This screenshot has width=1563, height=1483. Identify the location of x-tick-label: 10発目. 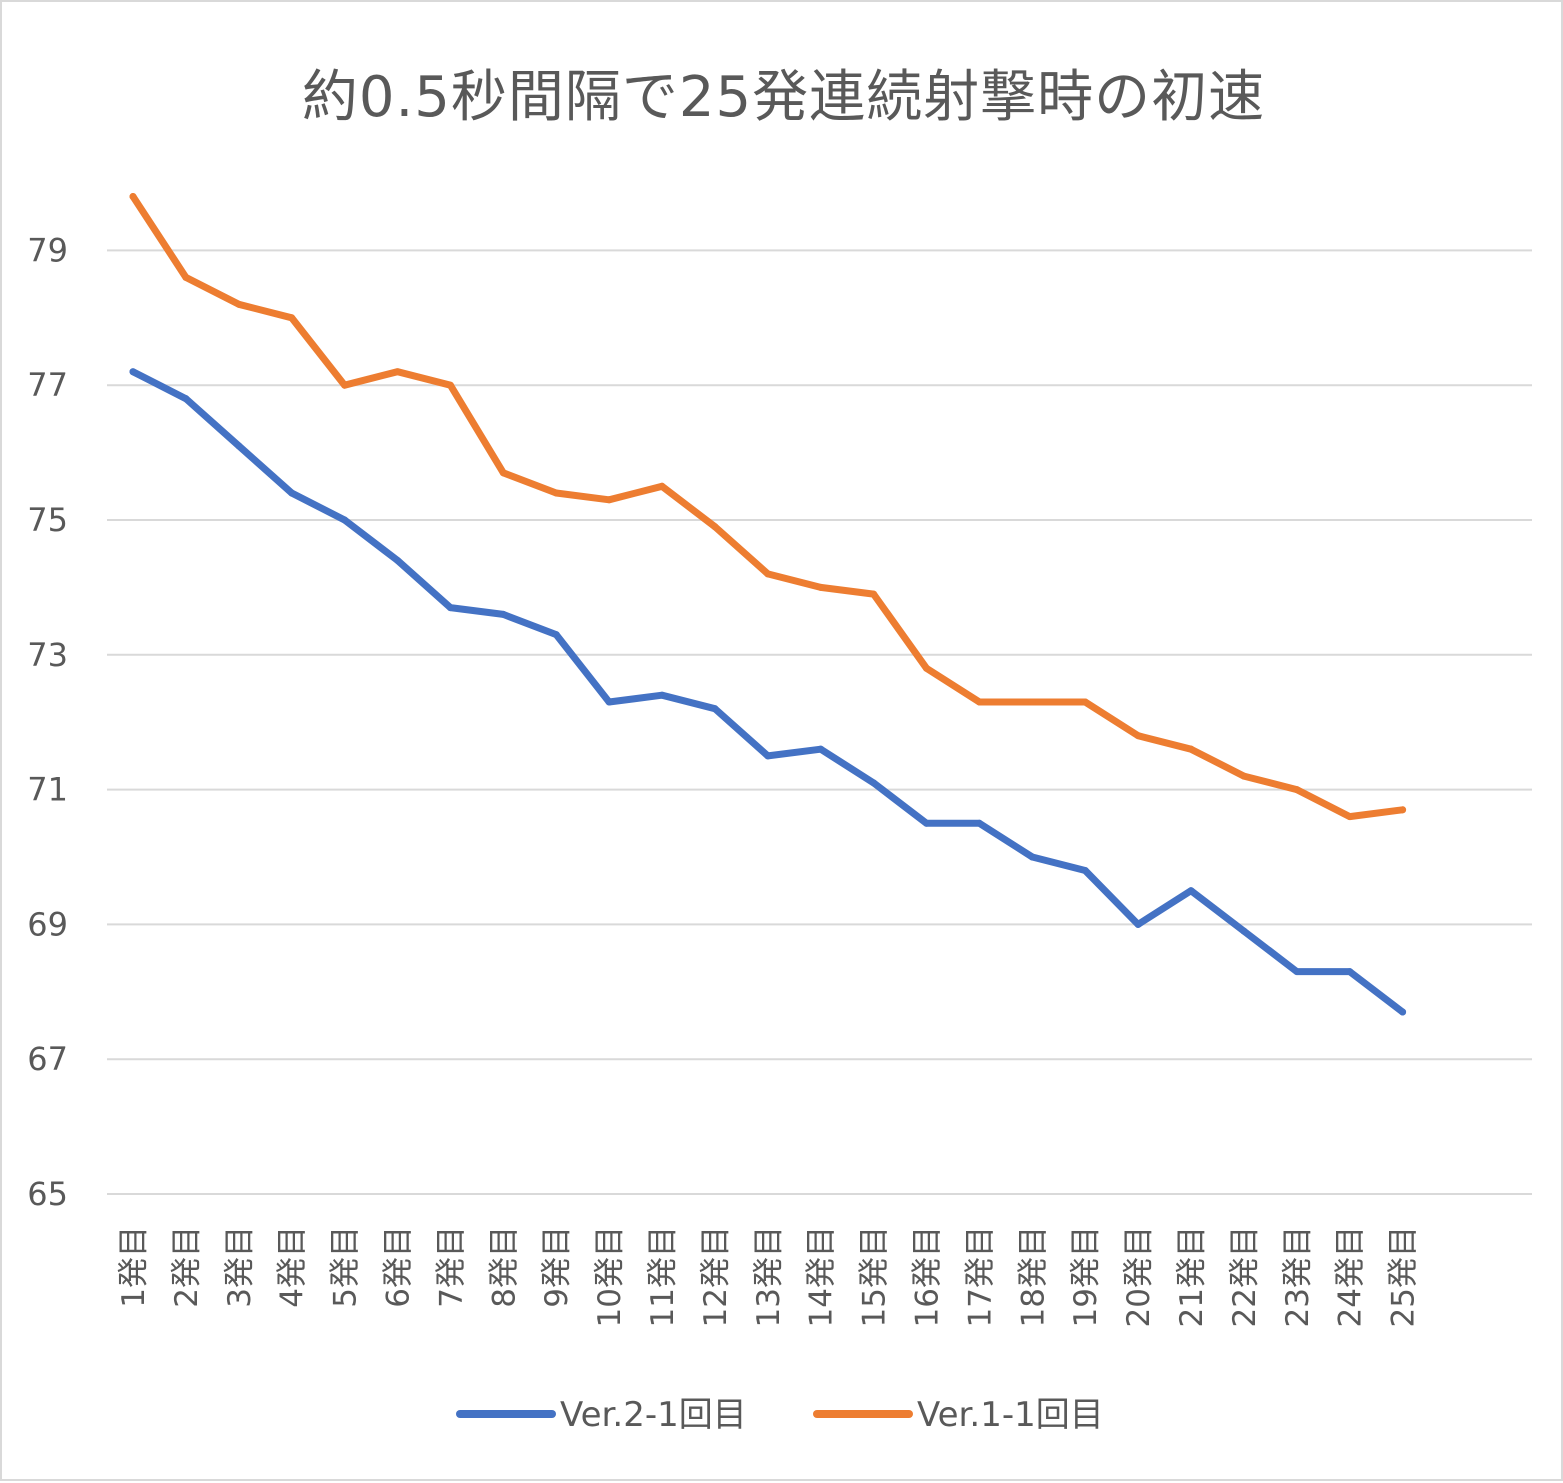
(610, 1276).